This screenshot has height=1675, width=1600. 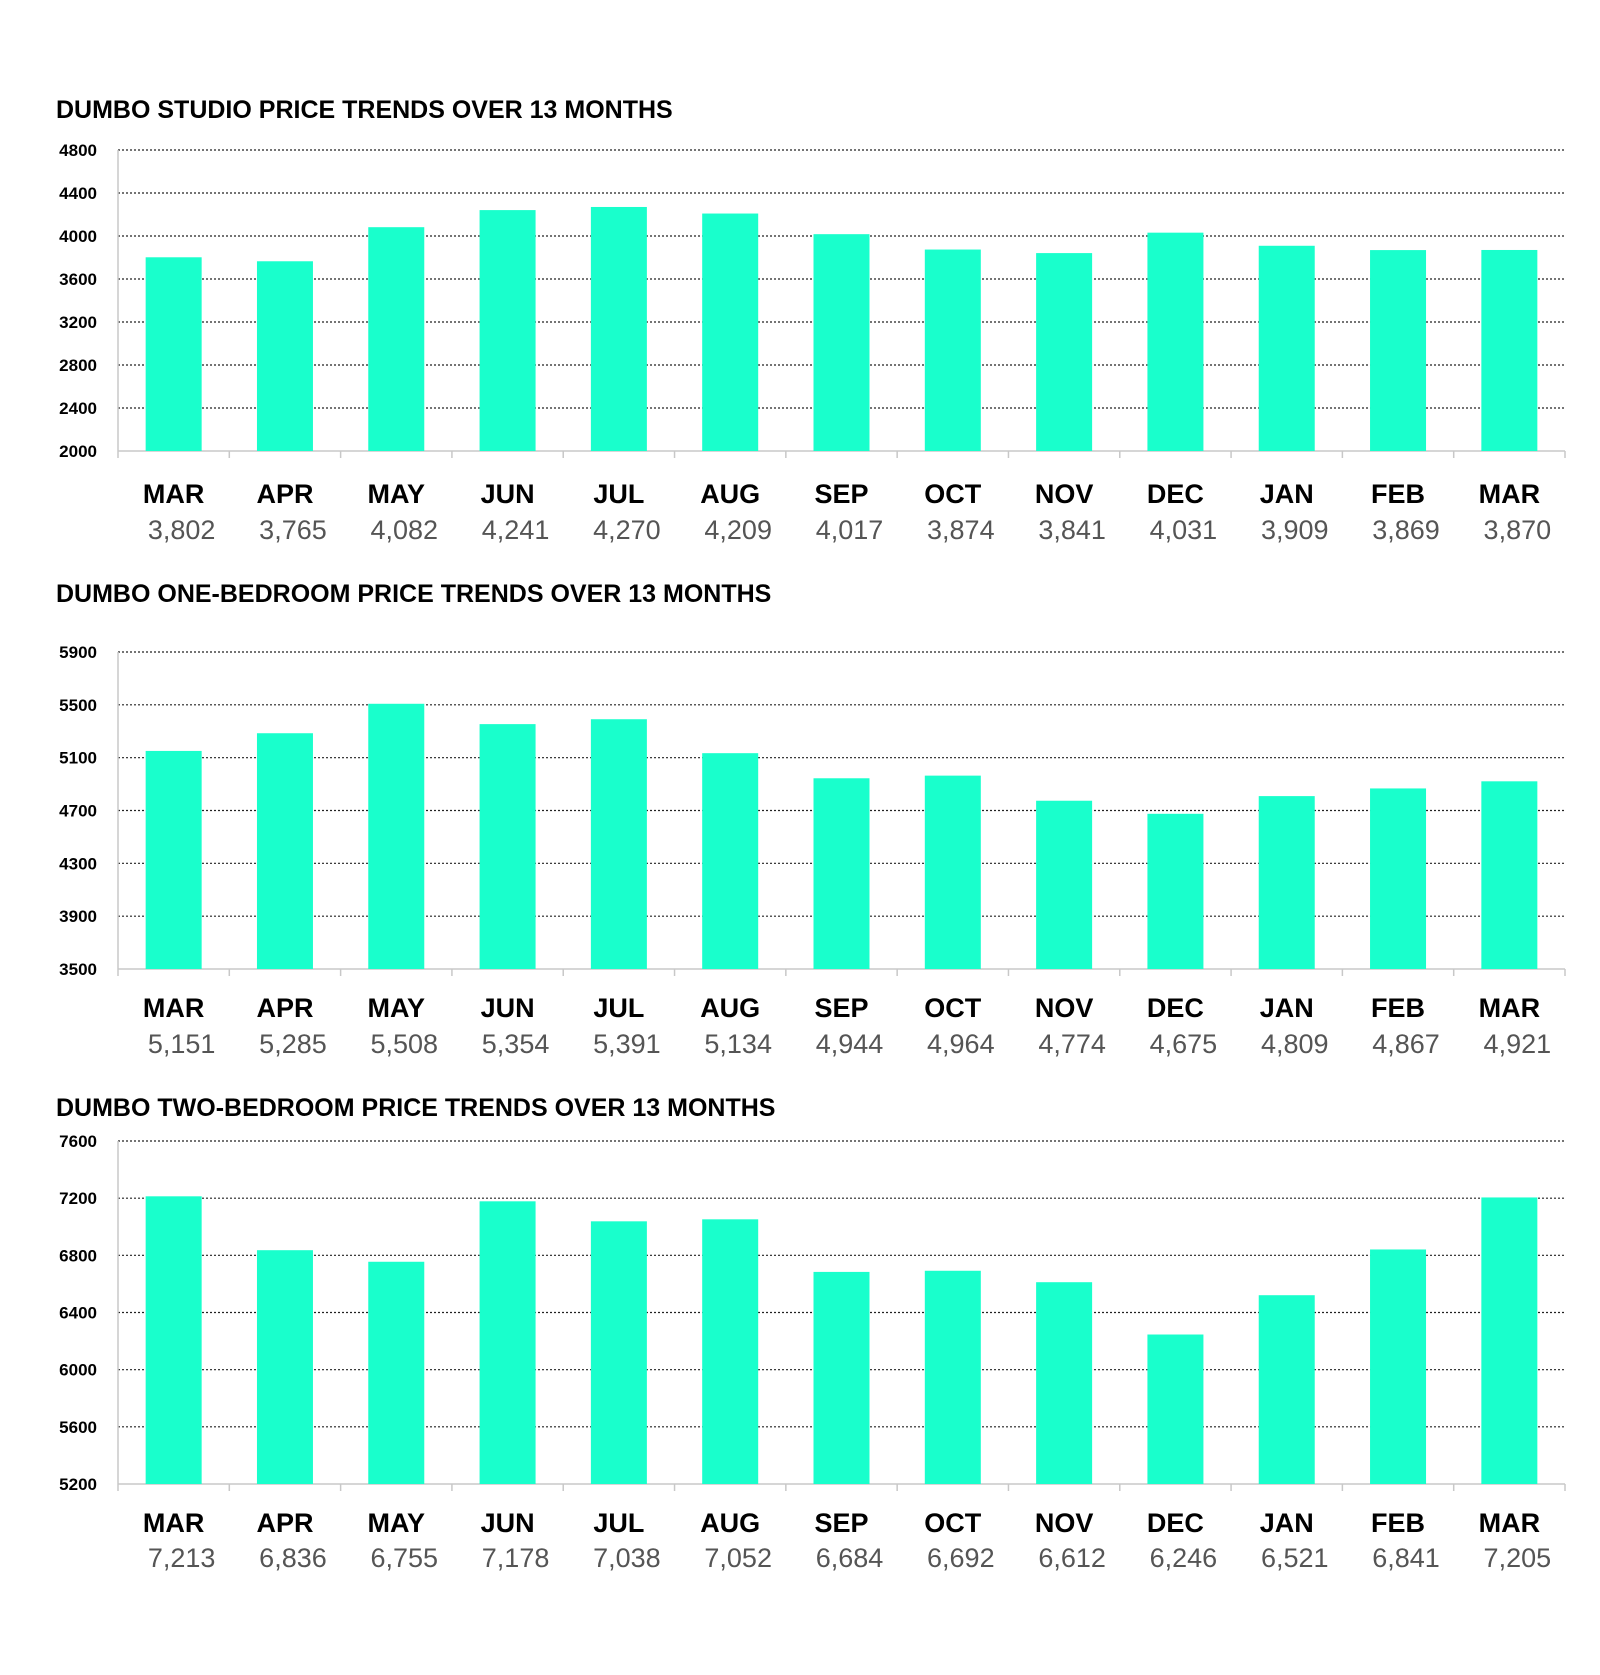 I want to click on studio-value-label: 3,870, so click(x=1518, y=530).